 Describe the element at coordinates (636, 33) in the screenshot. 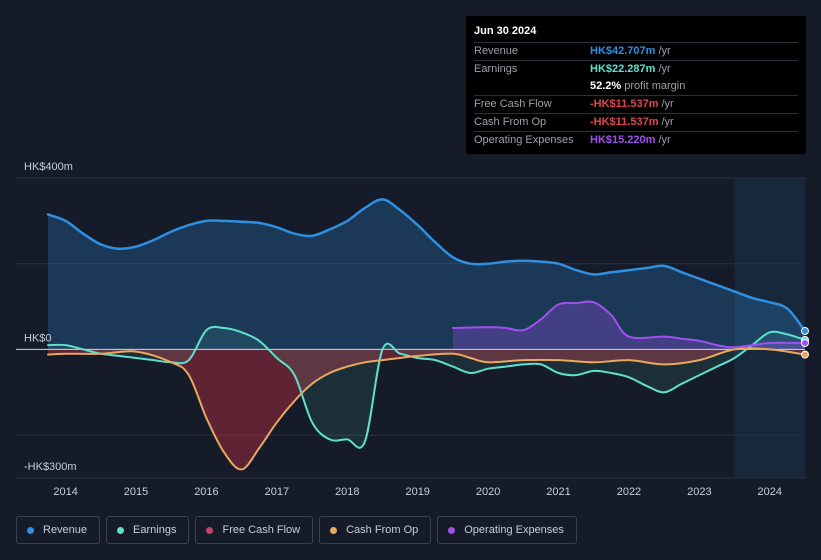

I see `tooltip-date: Jun 30 2024` at that location.